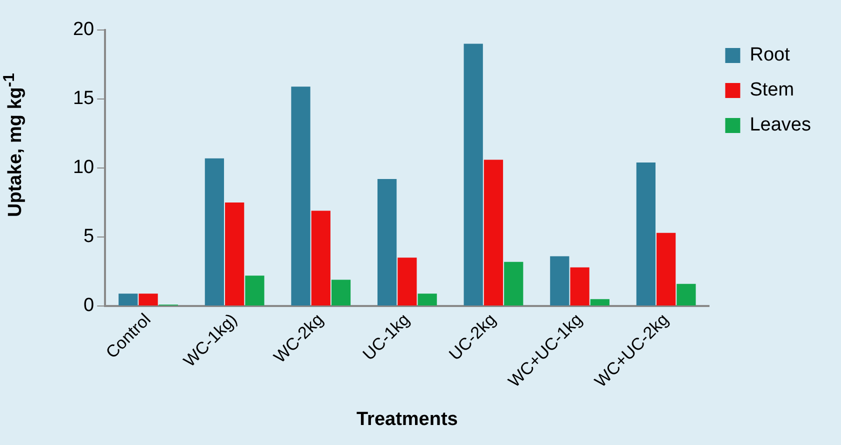 The width and height of the screenshot is (841, 445). Describe the element at coordinates (781, 125) in the screenshot. I see `legend-label: Leaves` at that location.